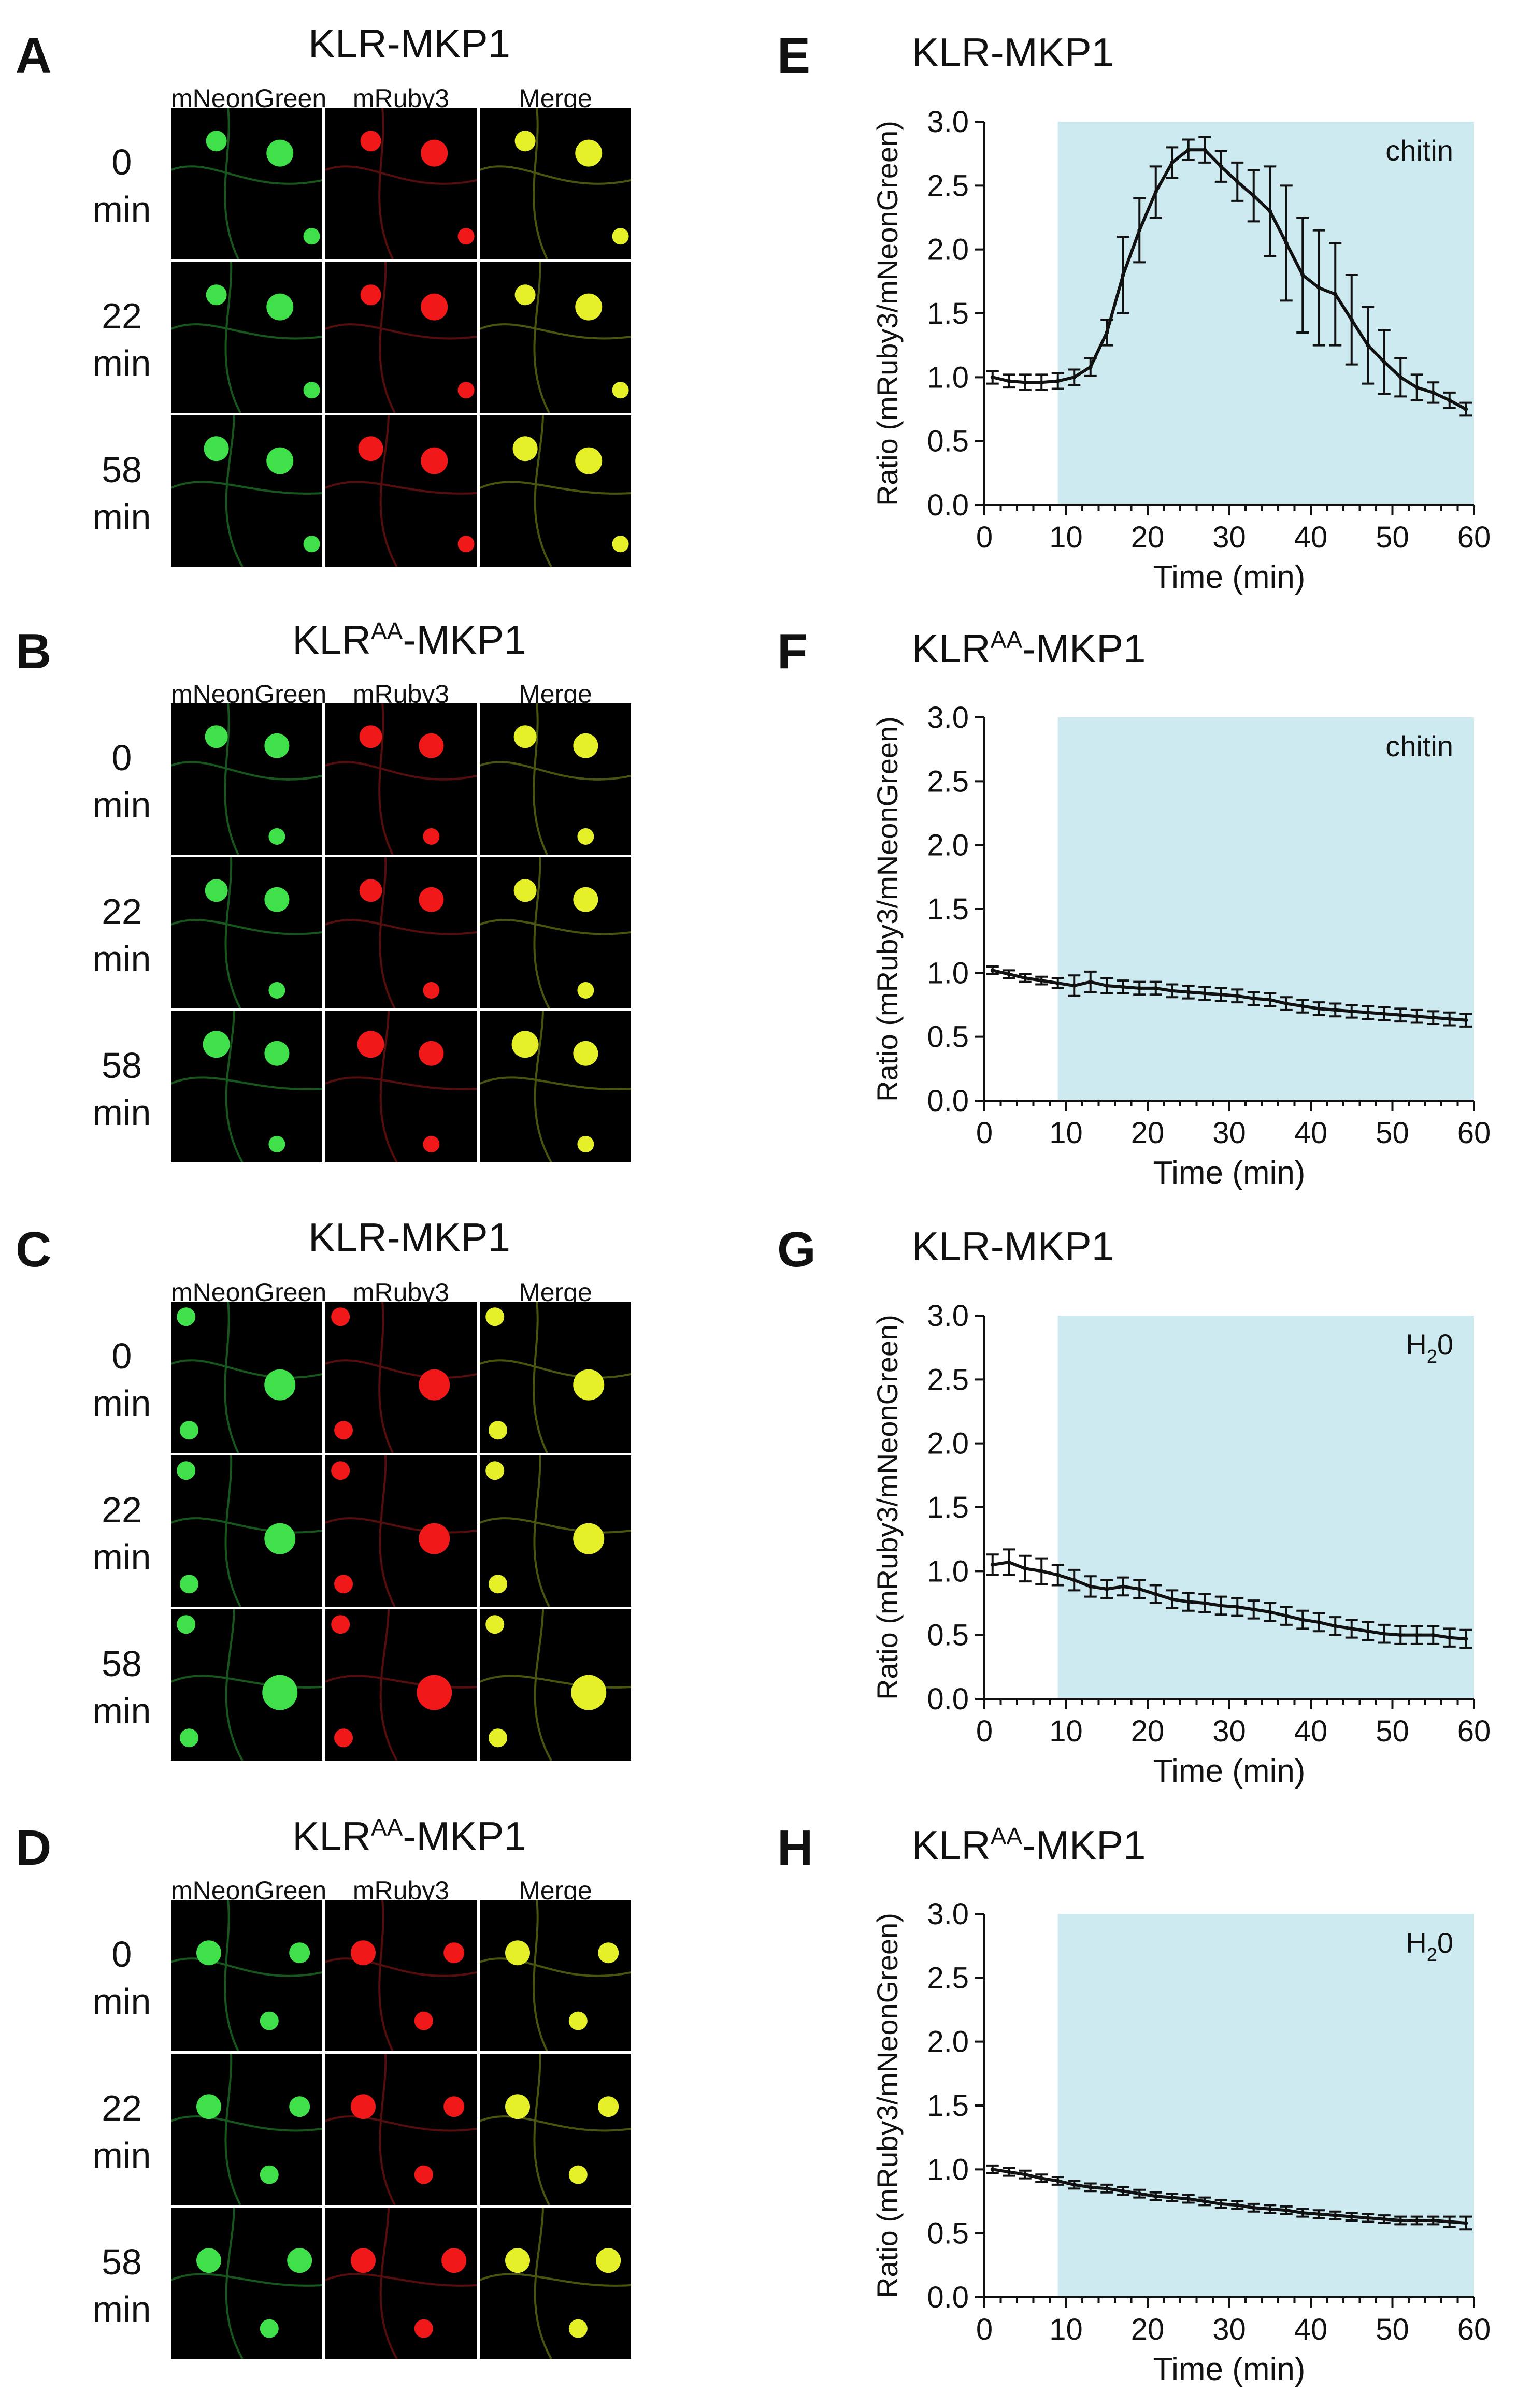  What do you see at coordinates (887, 2105) in the screenshot?
I see `y-axis-label: Ratio (mRuby3/mNeonGreen)` at bounding box center [887, 2105].